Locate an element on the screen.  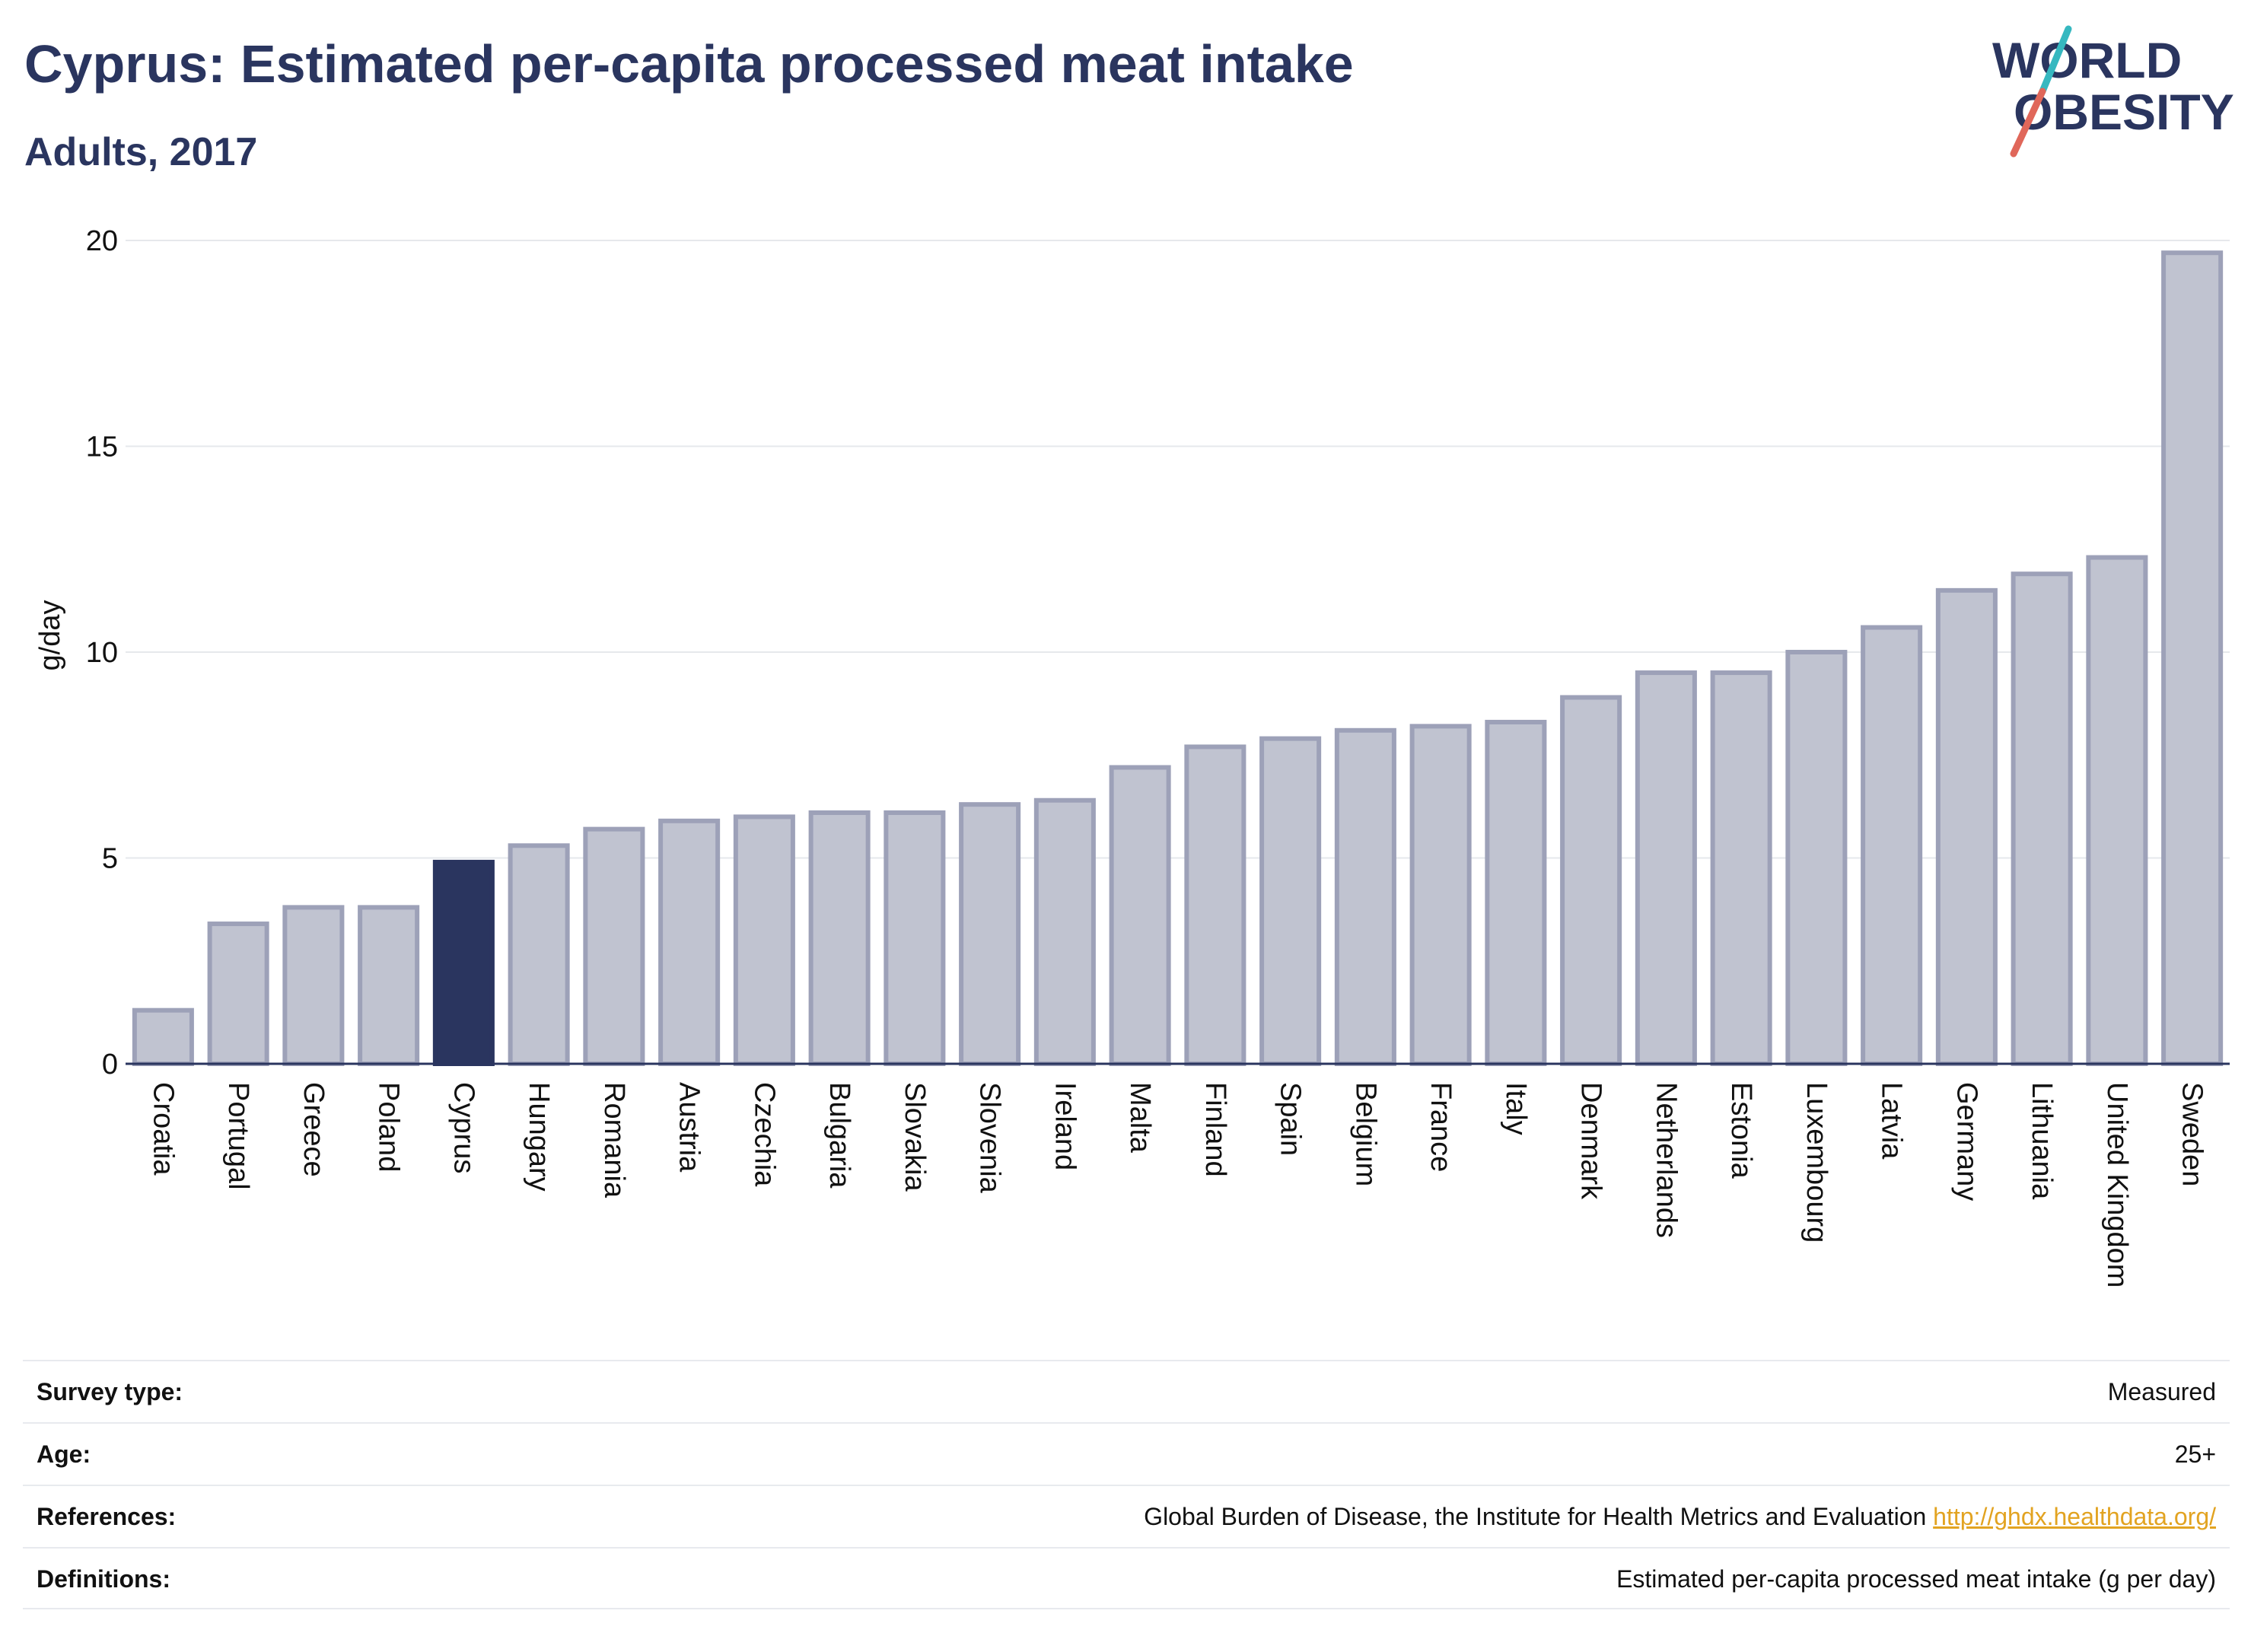
y-tick-label: 10 is located at coordinates (102, 653).